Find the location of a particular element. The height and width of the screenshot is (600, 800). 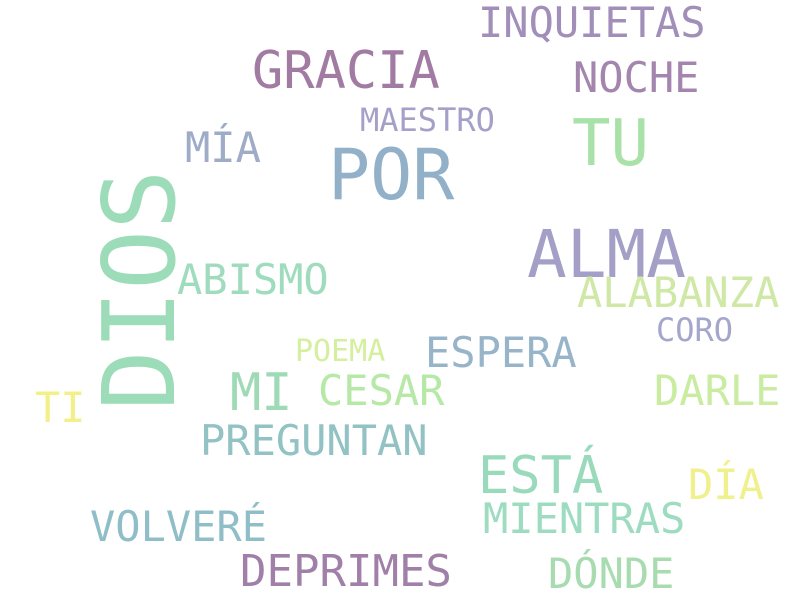

word-donde: DÓNDE is located at coordinates (611, 573).